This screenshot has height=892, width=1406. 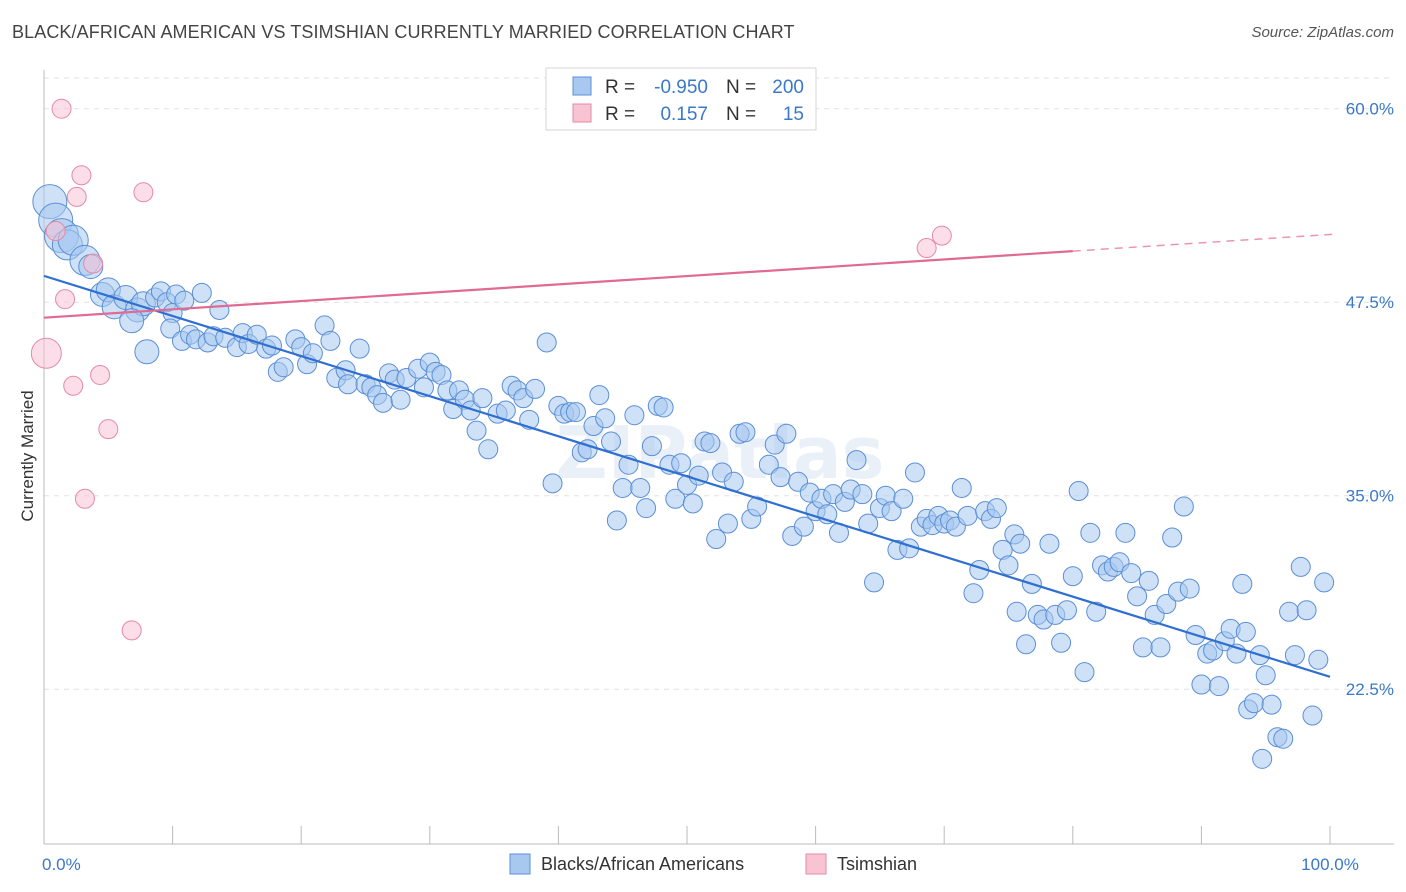 I want to click on y-tick-label: 60.0%, so click(x=1370, y=109).